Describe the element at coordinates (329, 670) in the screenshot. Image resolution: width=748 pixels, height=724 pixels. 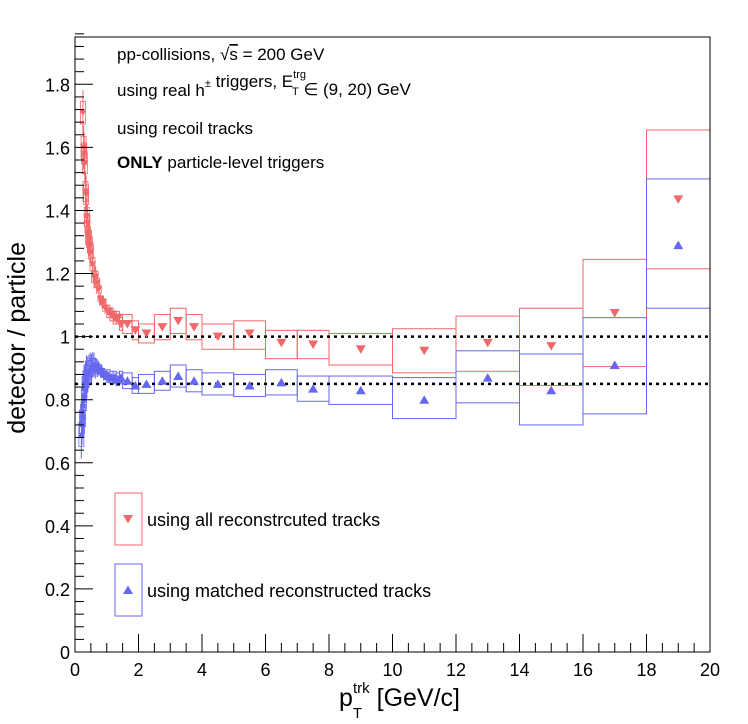
I see `x-tick-label: 8` at that location.